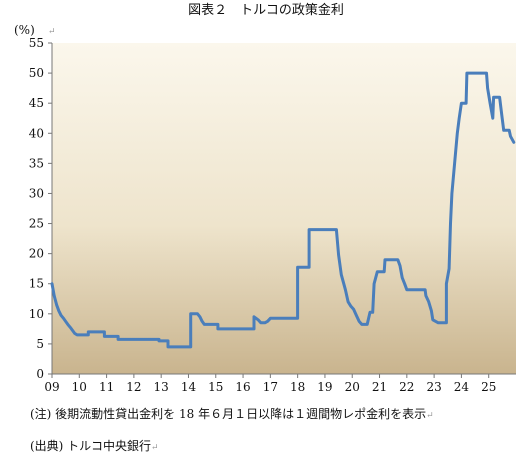  I want to click on x-tick-label: 25, so click(488, 387).